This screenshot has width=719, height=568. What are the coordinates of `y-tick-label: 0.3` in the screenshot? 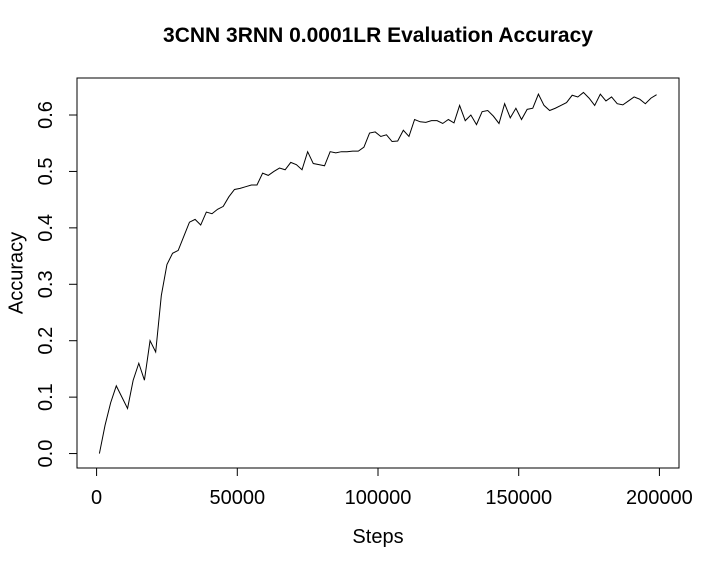 It's located at (46, 284).